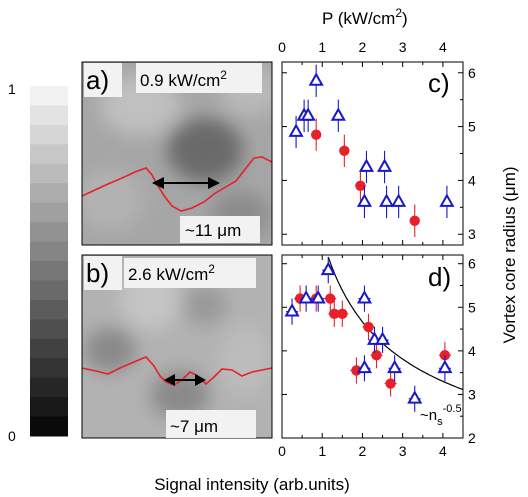 This screenshot has width=528, height=497. Describe the element at coordinates (322, 451) in the screenshot. I see `x-tick-label: 1` at that location.